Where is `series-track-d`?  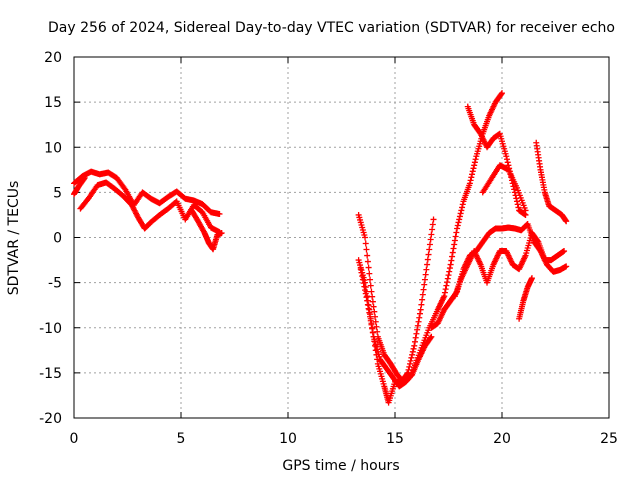
series-track-d is located at coordinates (79, 186).